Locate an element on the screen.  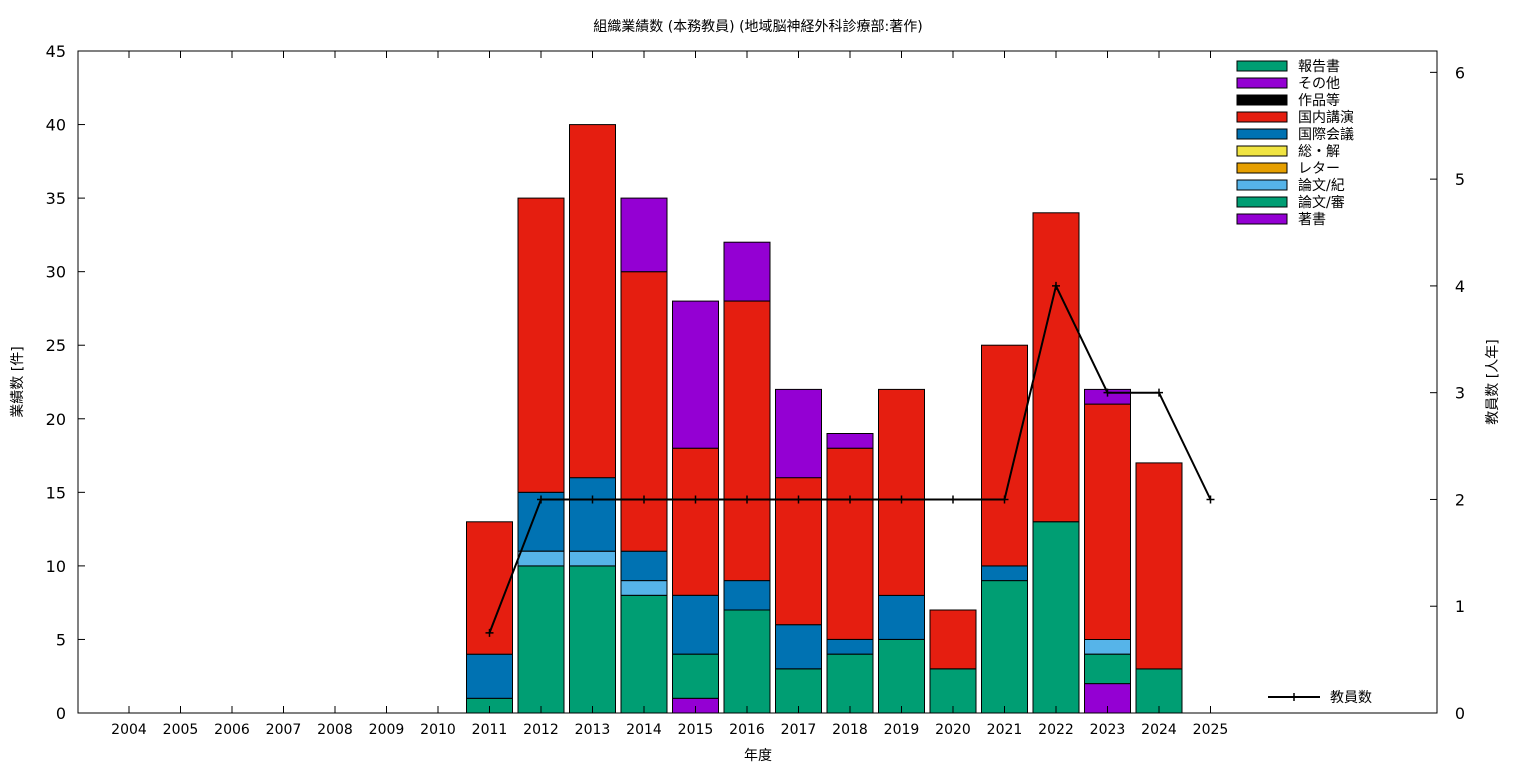
legend-label: 国際会議 is located at coordinates (1326, 134).